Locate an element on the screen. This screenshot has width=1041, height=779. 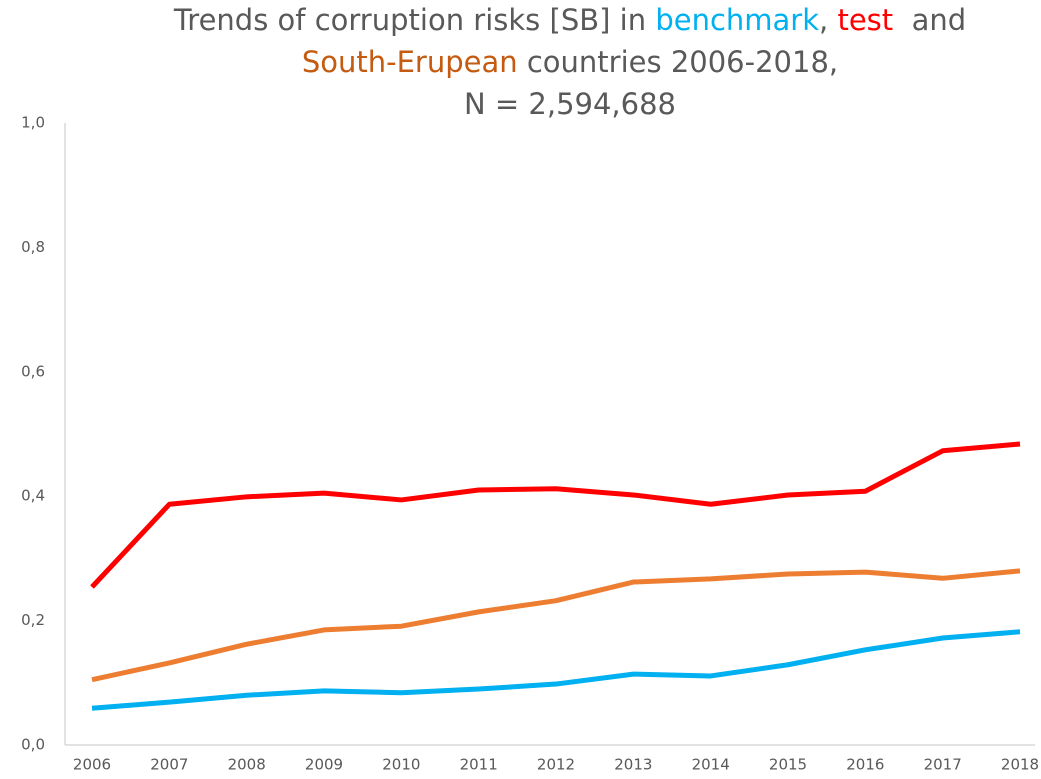
x-tick-label: 2017 is located at coordinates (943, 765).